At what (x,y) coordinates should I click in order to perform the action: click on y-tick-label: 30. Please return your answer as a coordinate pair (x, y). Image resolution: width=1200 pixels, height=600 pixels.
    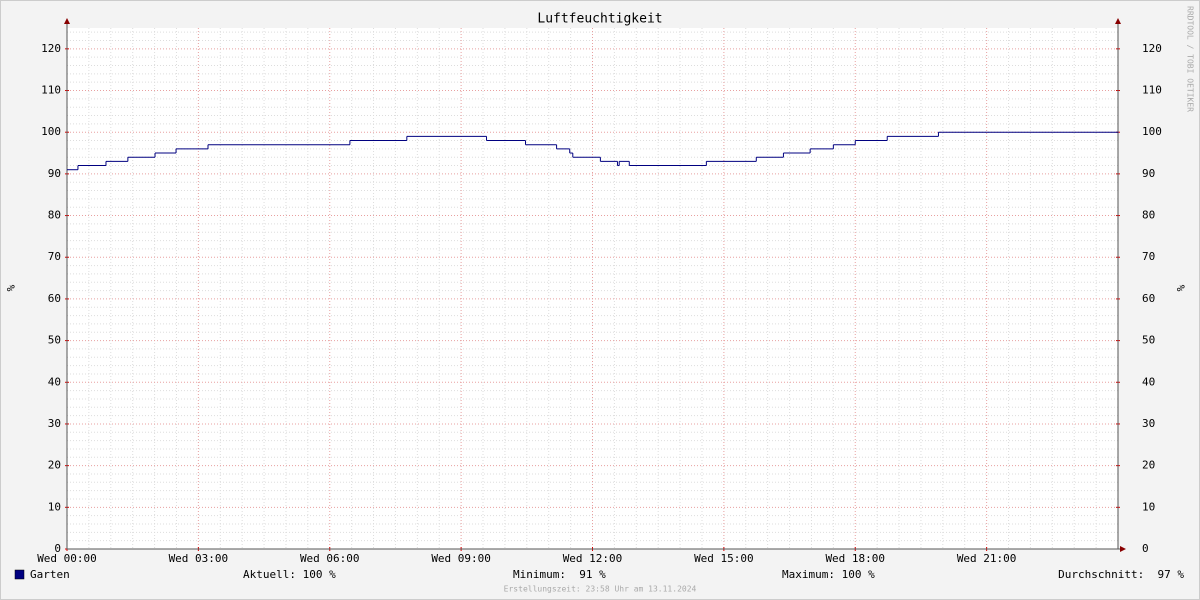
    Looking at the image, I should click on (54, 423).